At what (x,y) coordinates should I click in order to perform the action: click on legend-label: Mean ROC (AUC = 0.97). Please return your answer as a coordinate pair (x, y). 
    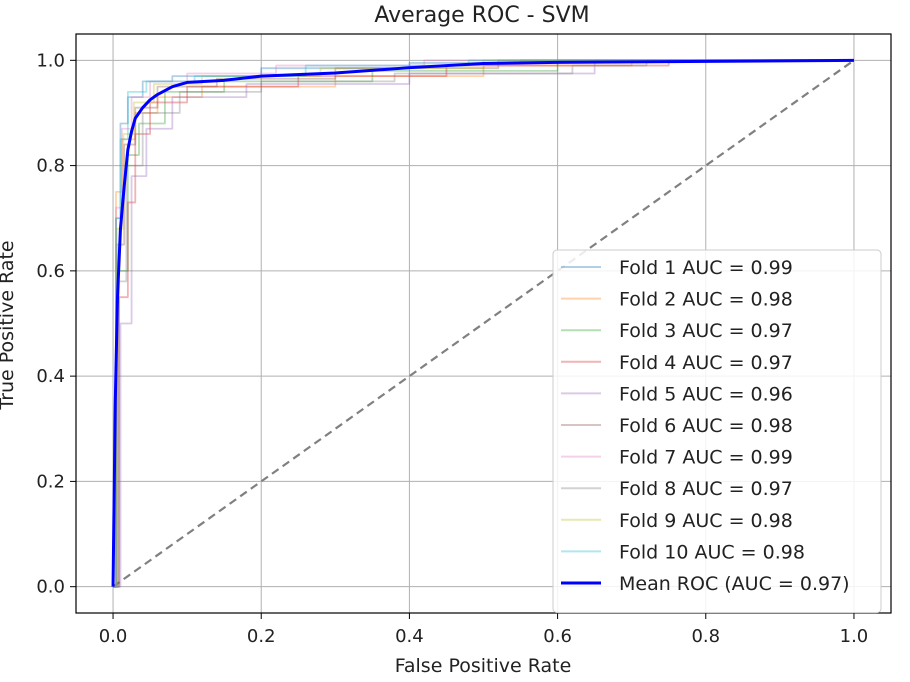
    Looking at the image, I should click on (734, 584).